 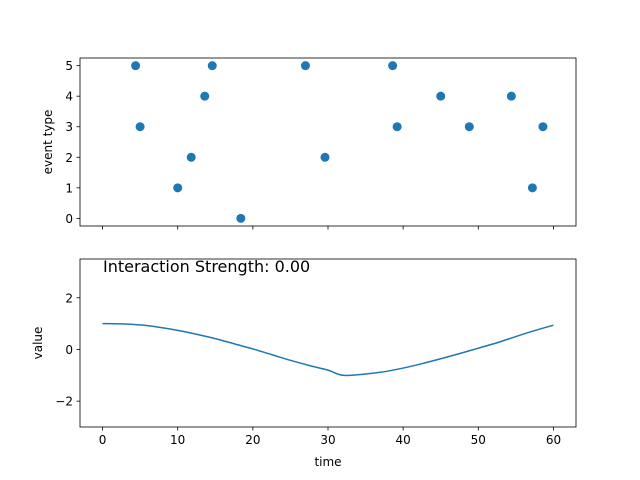 What do you see at coordinates (48, 142) in the screenshot?
I see `top-y-axis-label: event type` at bounding box center [48, 142].